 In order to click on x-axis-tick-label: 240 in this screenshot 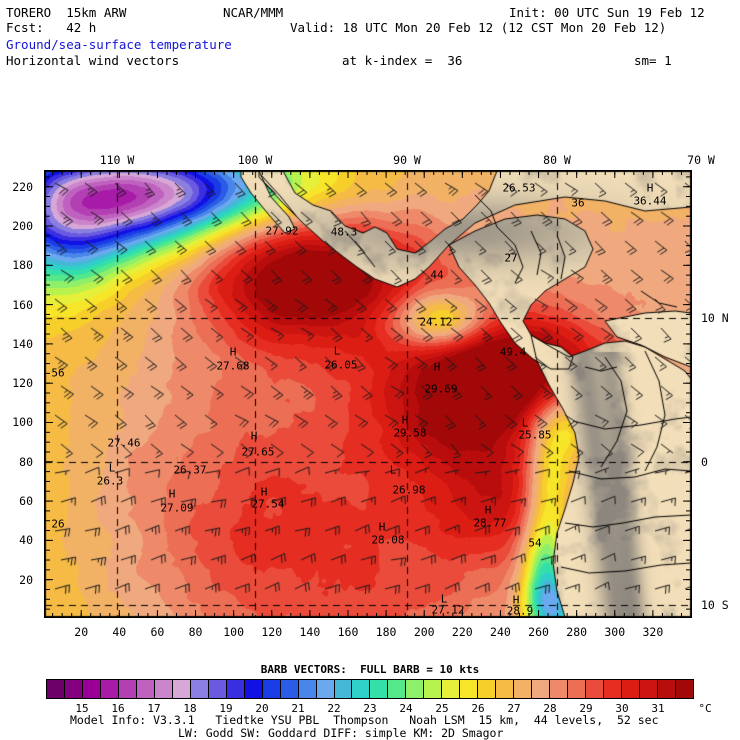, I will do `click(500, 632)`.